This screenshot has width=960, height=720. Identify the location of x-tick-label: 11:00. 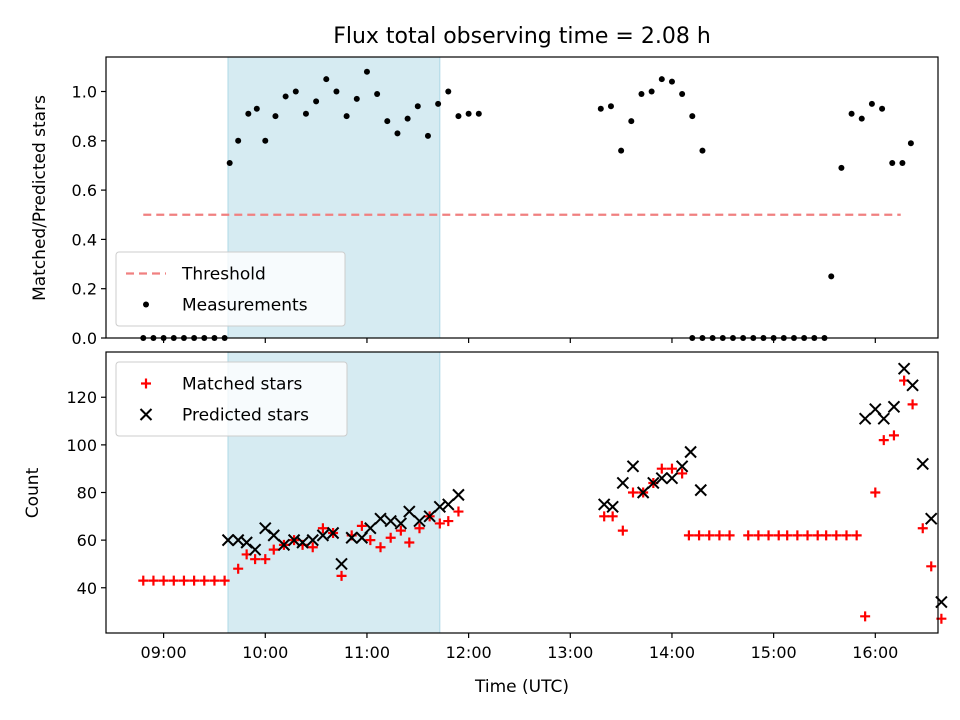
(367, 652).